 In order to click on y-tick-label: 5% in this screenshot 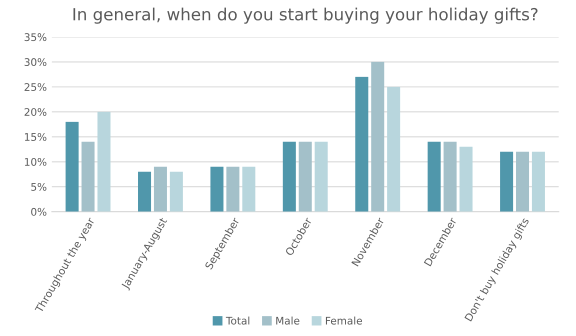, I will do `click(38, 186)`.